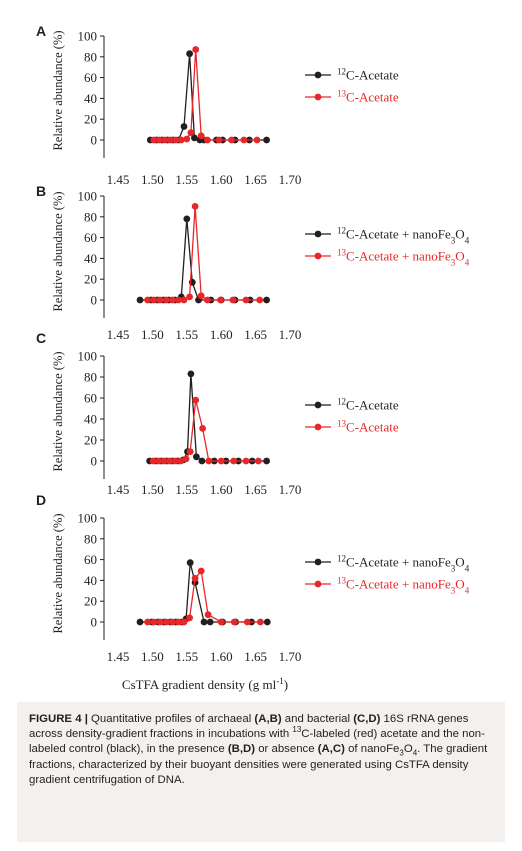 Image resolution: width=522 pixels, height=851 pixels. What do you see at coordinates (408, 749) in the screenshot?
I see `caption-text: O` at bounding box center [408, 749].